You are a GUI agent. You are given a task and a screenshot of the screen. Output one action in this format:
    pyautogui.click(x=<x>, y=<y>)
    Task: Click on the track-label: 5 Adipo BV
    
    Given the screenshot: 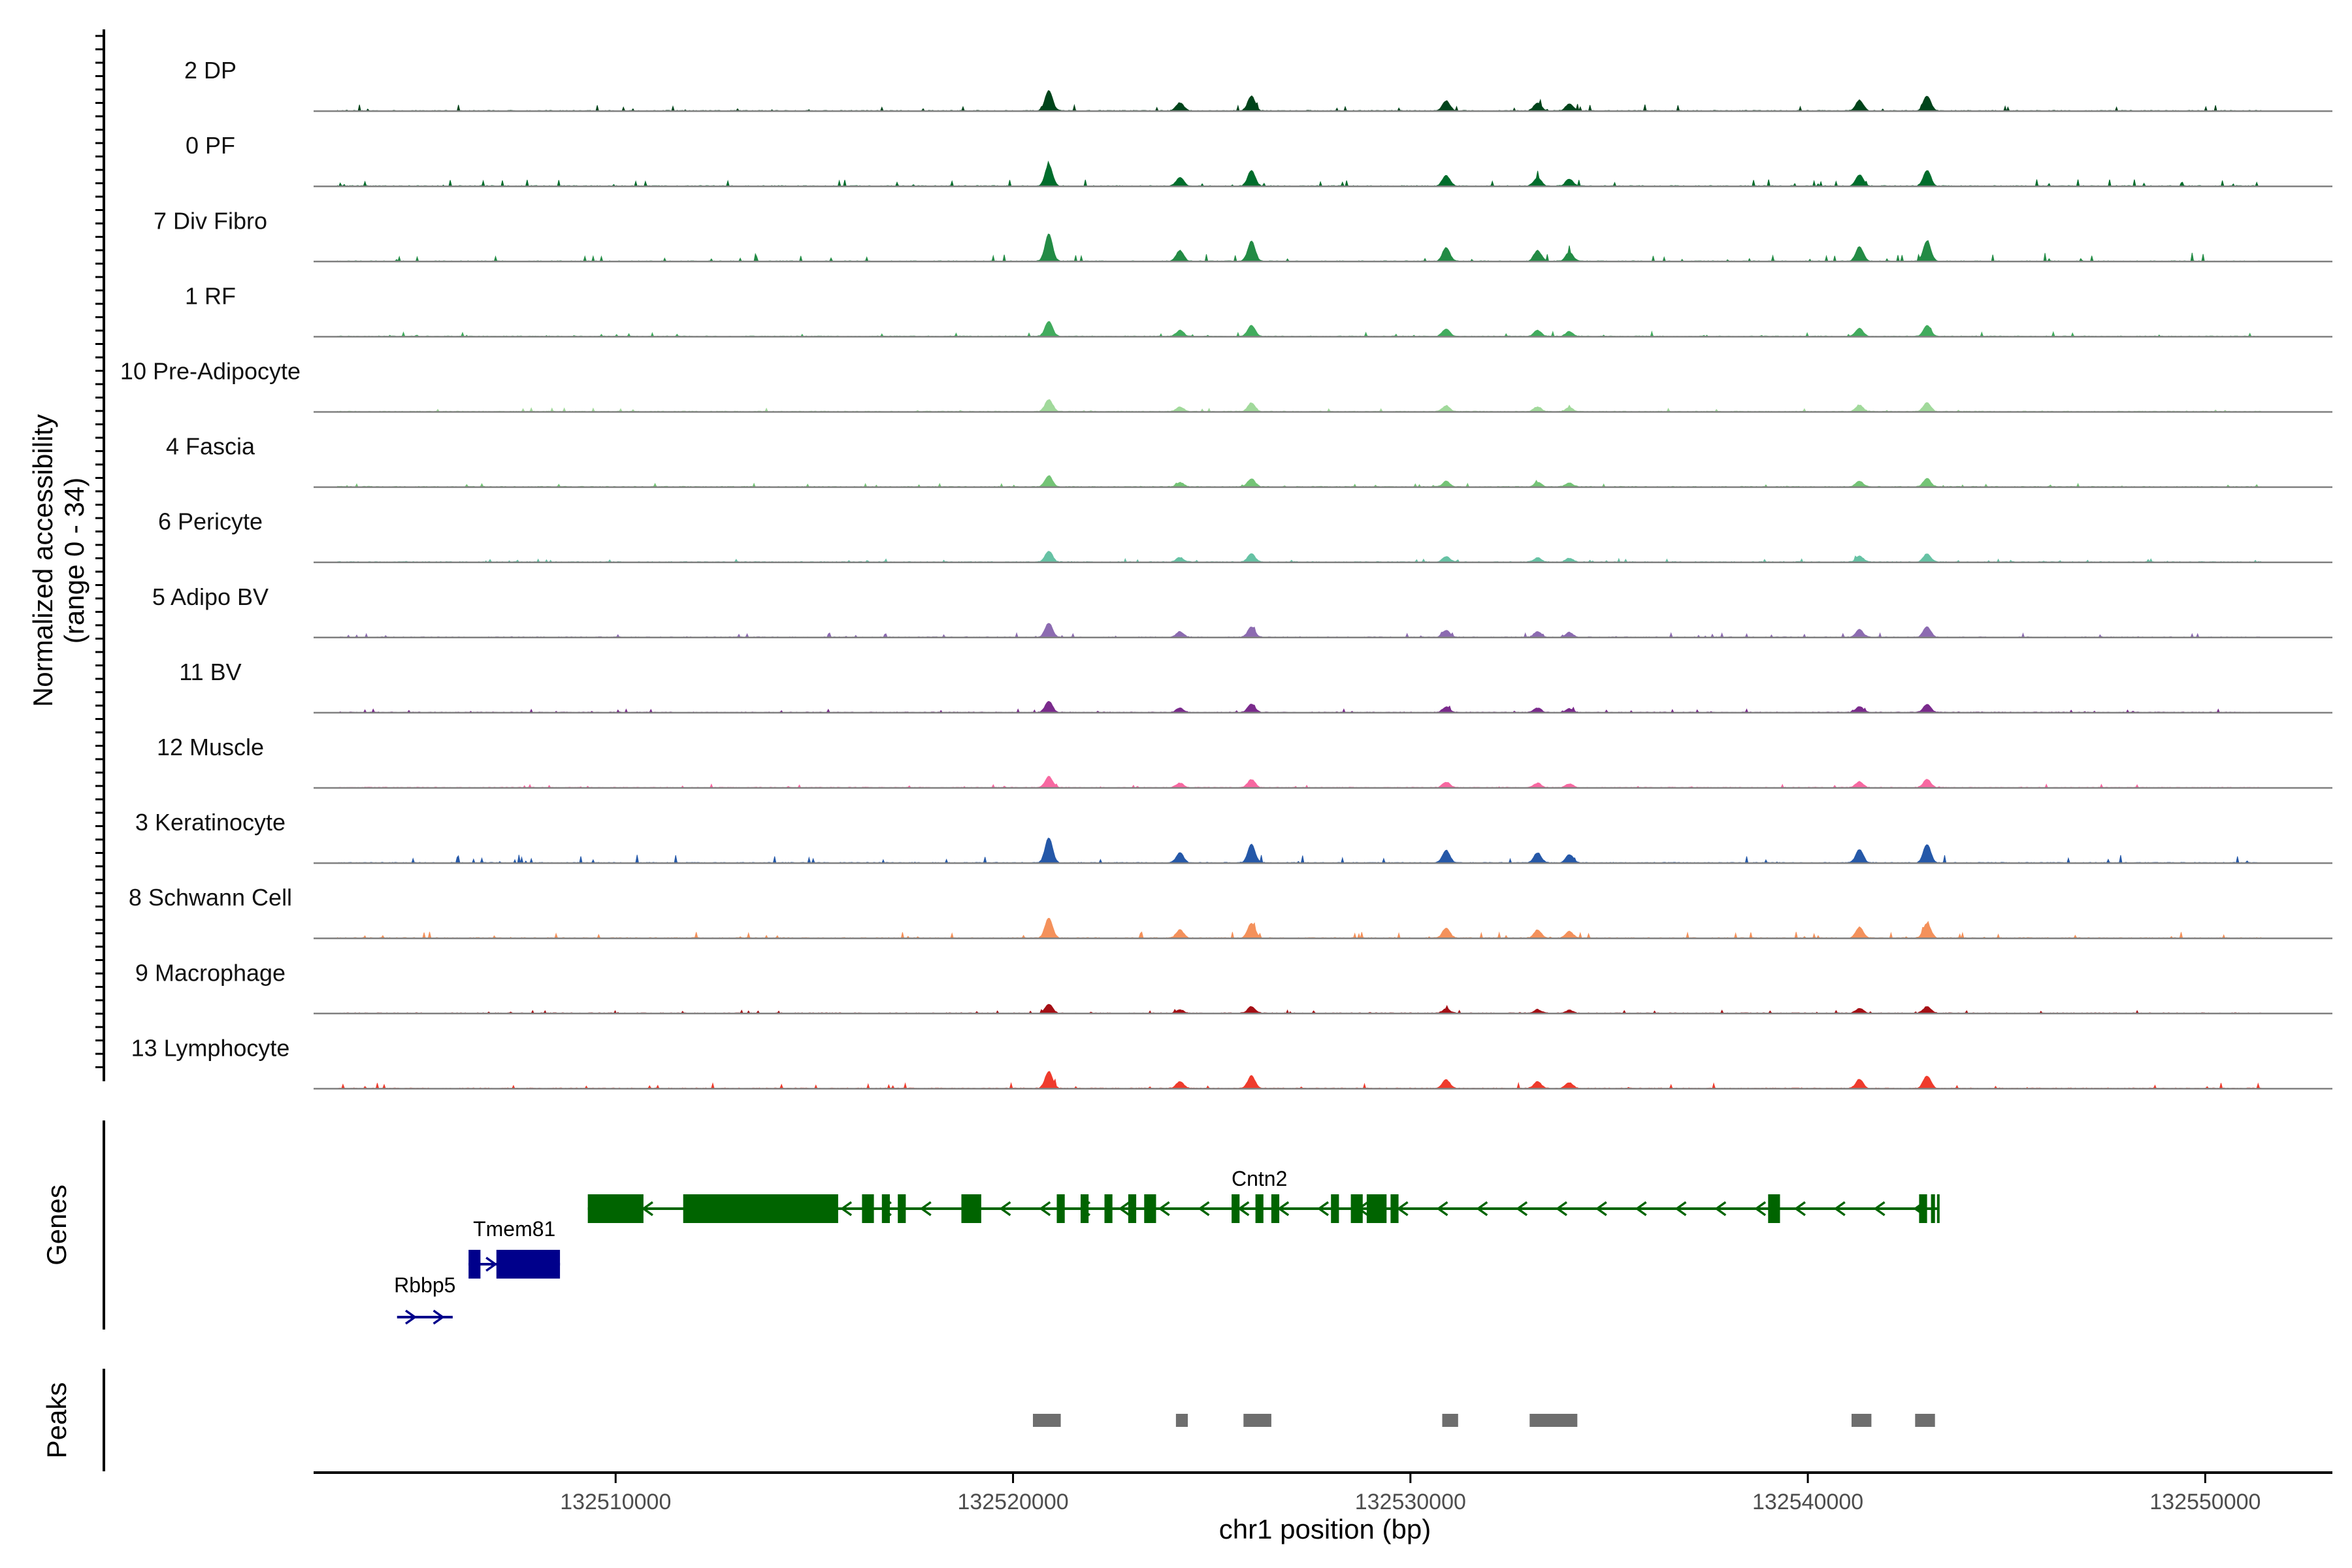 What is the action you would take?
    pyautogui.click(x=210, y=596)
    